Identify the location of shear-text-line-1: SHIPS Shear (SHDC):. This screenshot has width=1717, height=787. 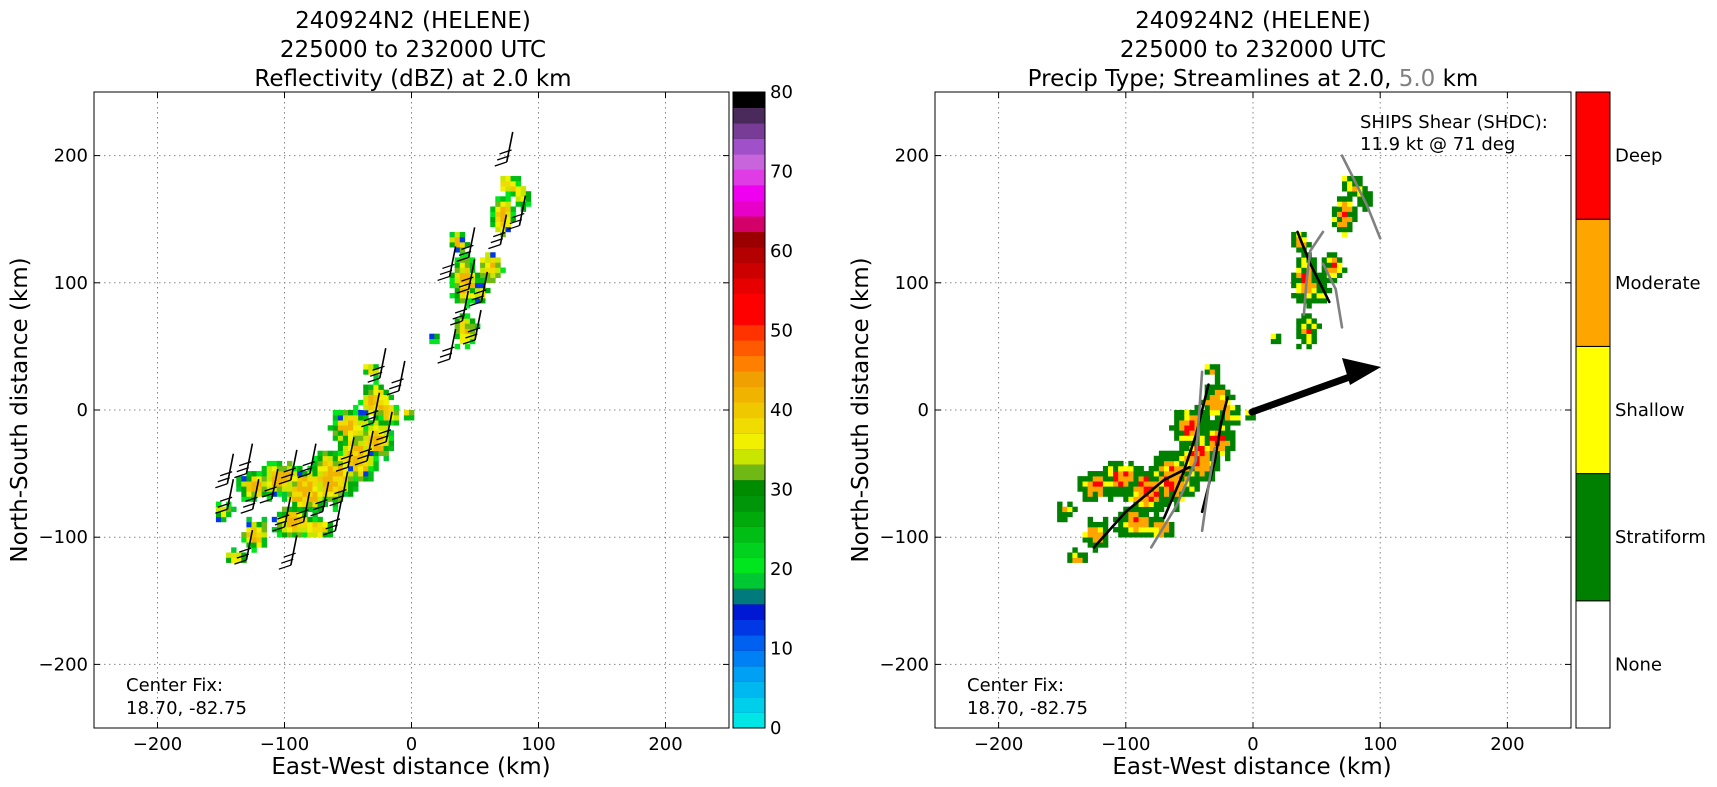
(1454, 122).